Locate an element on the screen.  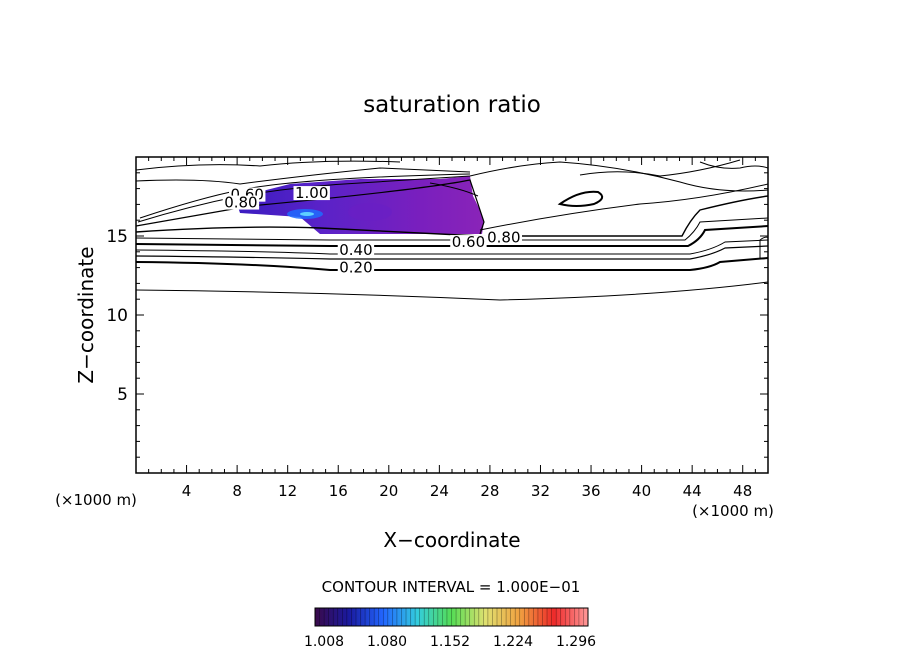
x-tick-label: 48 is located at coordinates (742, 491).